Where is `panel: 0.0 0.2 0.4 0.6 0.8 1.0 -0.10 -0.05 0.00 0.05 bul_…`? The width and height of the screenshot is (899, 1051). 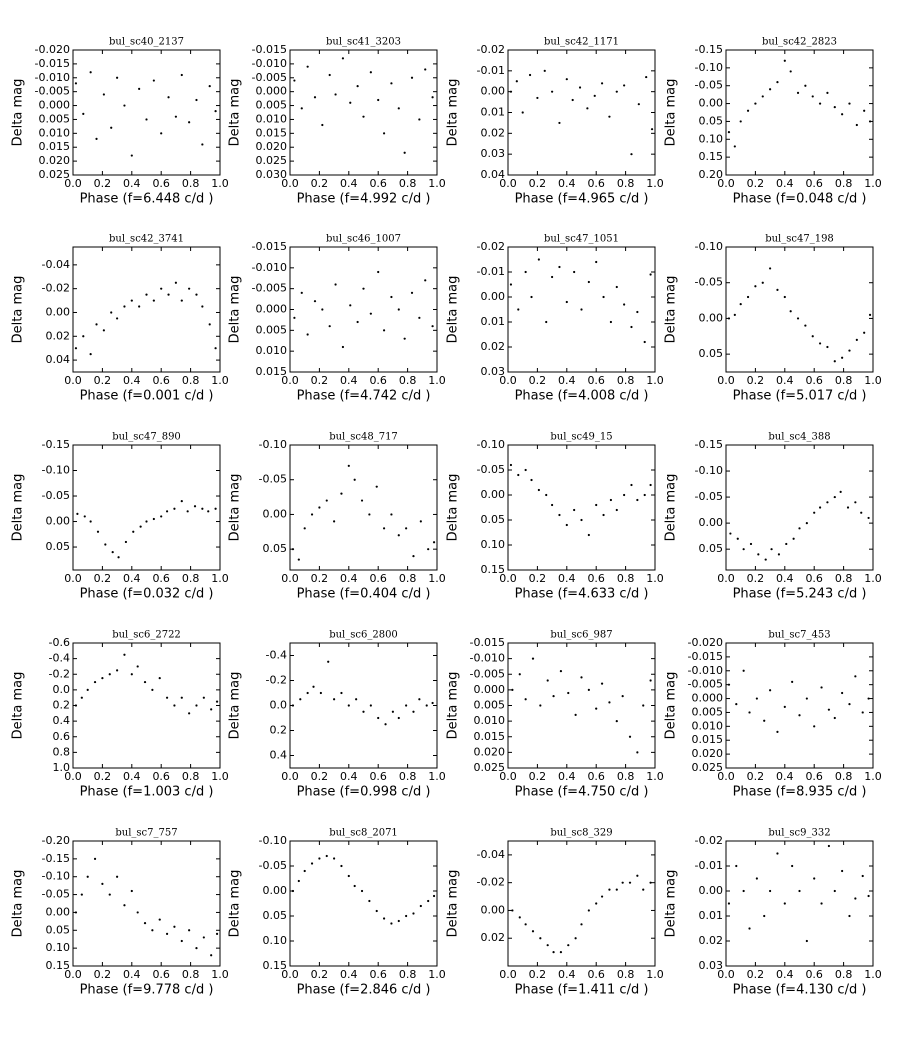
panel: 0.0 0.2 0.4 0.6 0.8 1.0 -0.10 -0.05 0.00 0.05 bul_… is located at coordinates (337, 517).